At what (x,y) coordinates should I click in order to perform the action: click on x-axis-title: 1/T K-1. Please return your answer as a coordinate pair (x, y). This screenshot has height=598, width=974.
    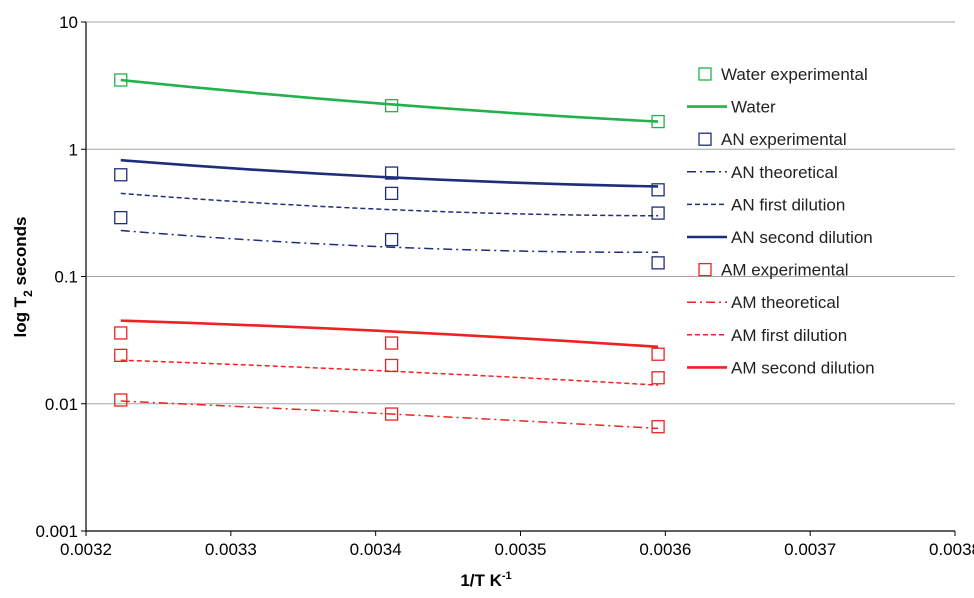
    Looking at the image, I should click on (485, 580).